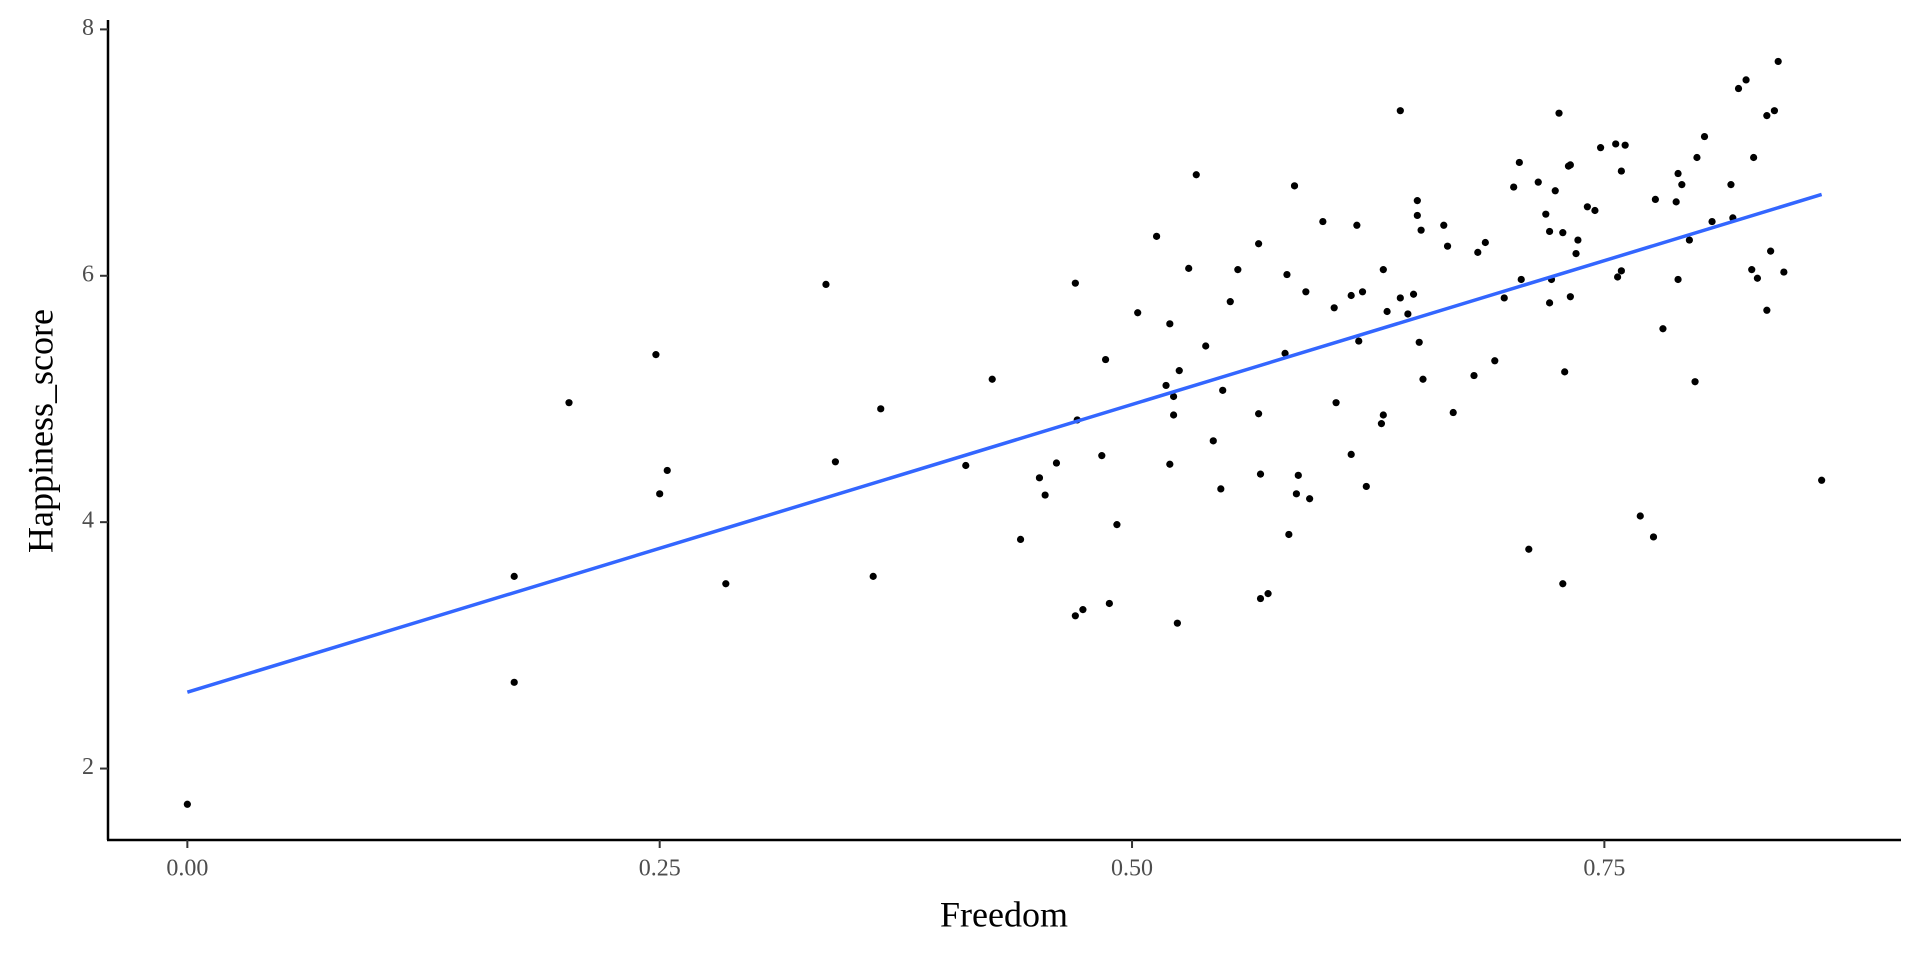 This screenshot has height=960, width=1920. What do you see at coordinates (88, 521) in the screenshot?
I see `y-tick-label: 4` at bounding box center [88, 521].